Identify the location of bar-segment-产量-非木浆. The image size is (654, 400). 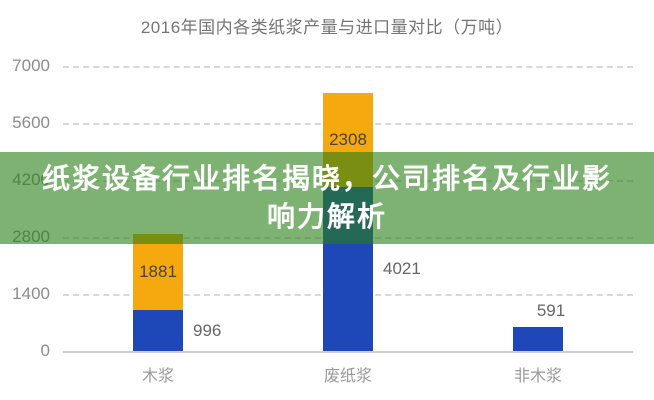
(538, 338).